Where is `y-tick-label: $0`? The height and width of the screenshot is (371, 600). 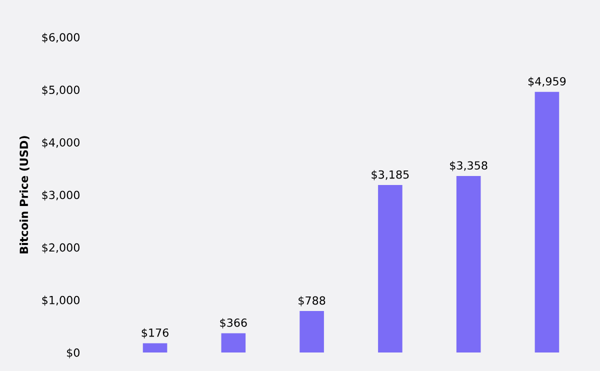
y-tick-label: $0 is located at coordinates (73, 353).